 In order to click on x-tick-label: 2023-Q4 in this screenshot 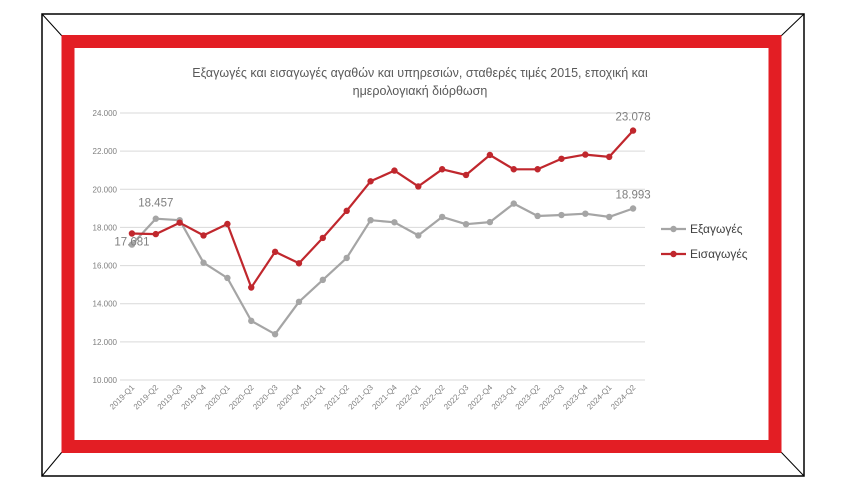, I will do `click(575, 397)`.